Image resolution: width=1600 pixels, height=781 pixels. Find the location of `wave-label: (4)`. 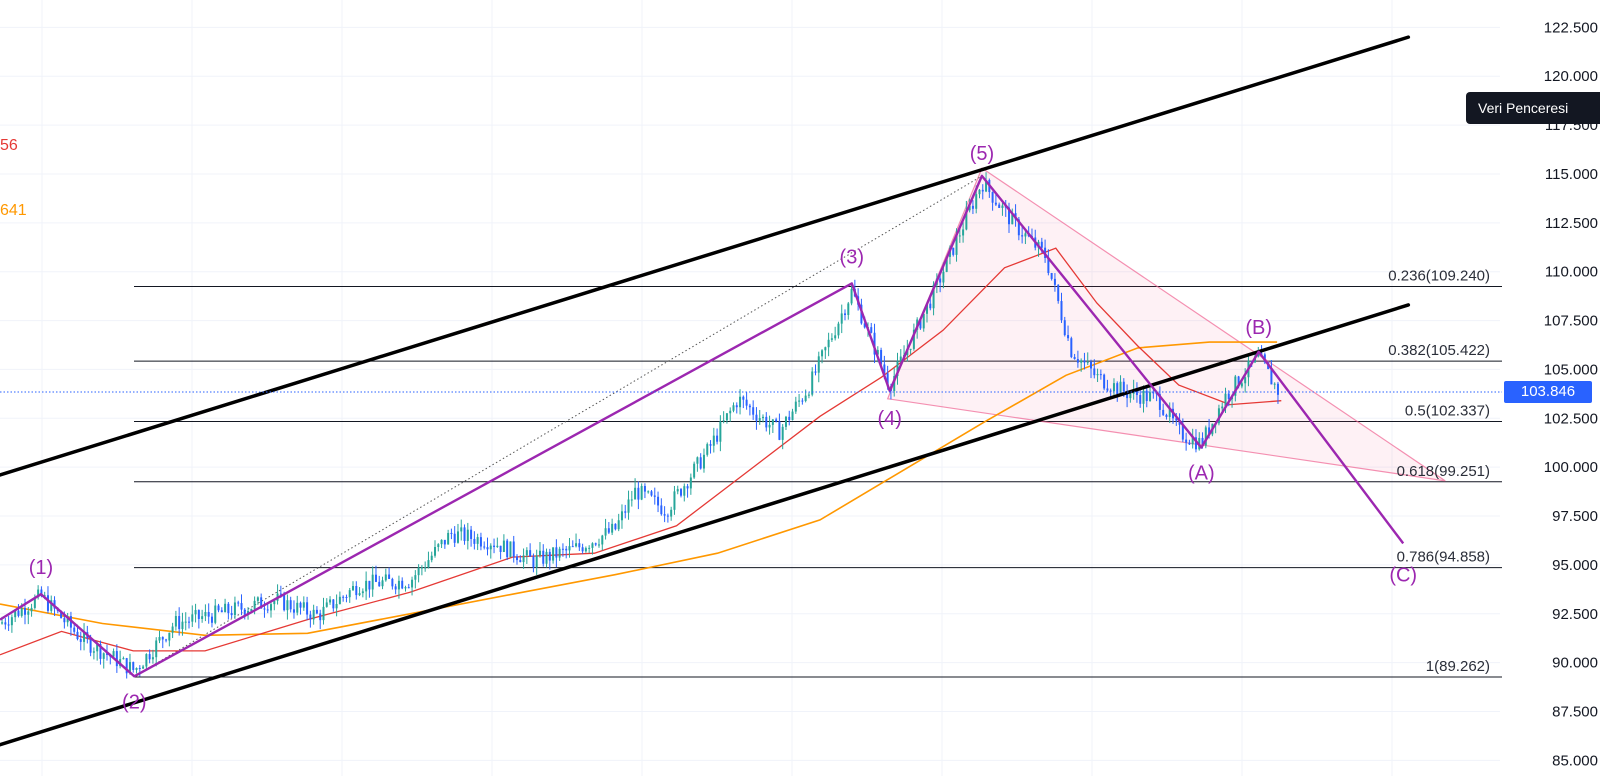

wave-label: (4) is located at coordinates (889, 419).